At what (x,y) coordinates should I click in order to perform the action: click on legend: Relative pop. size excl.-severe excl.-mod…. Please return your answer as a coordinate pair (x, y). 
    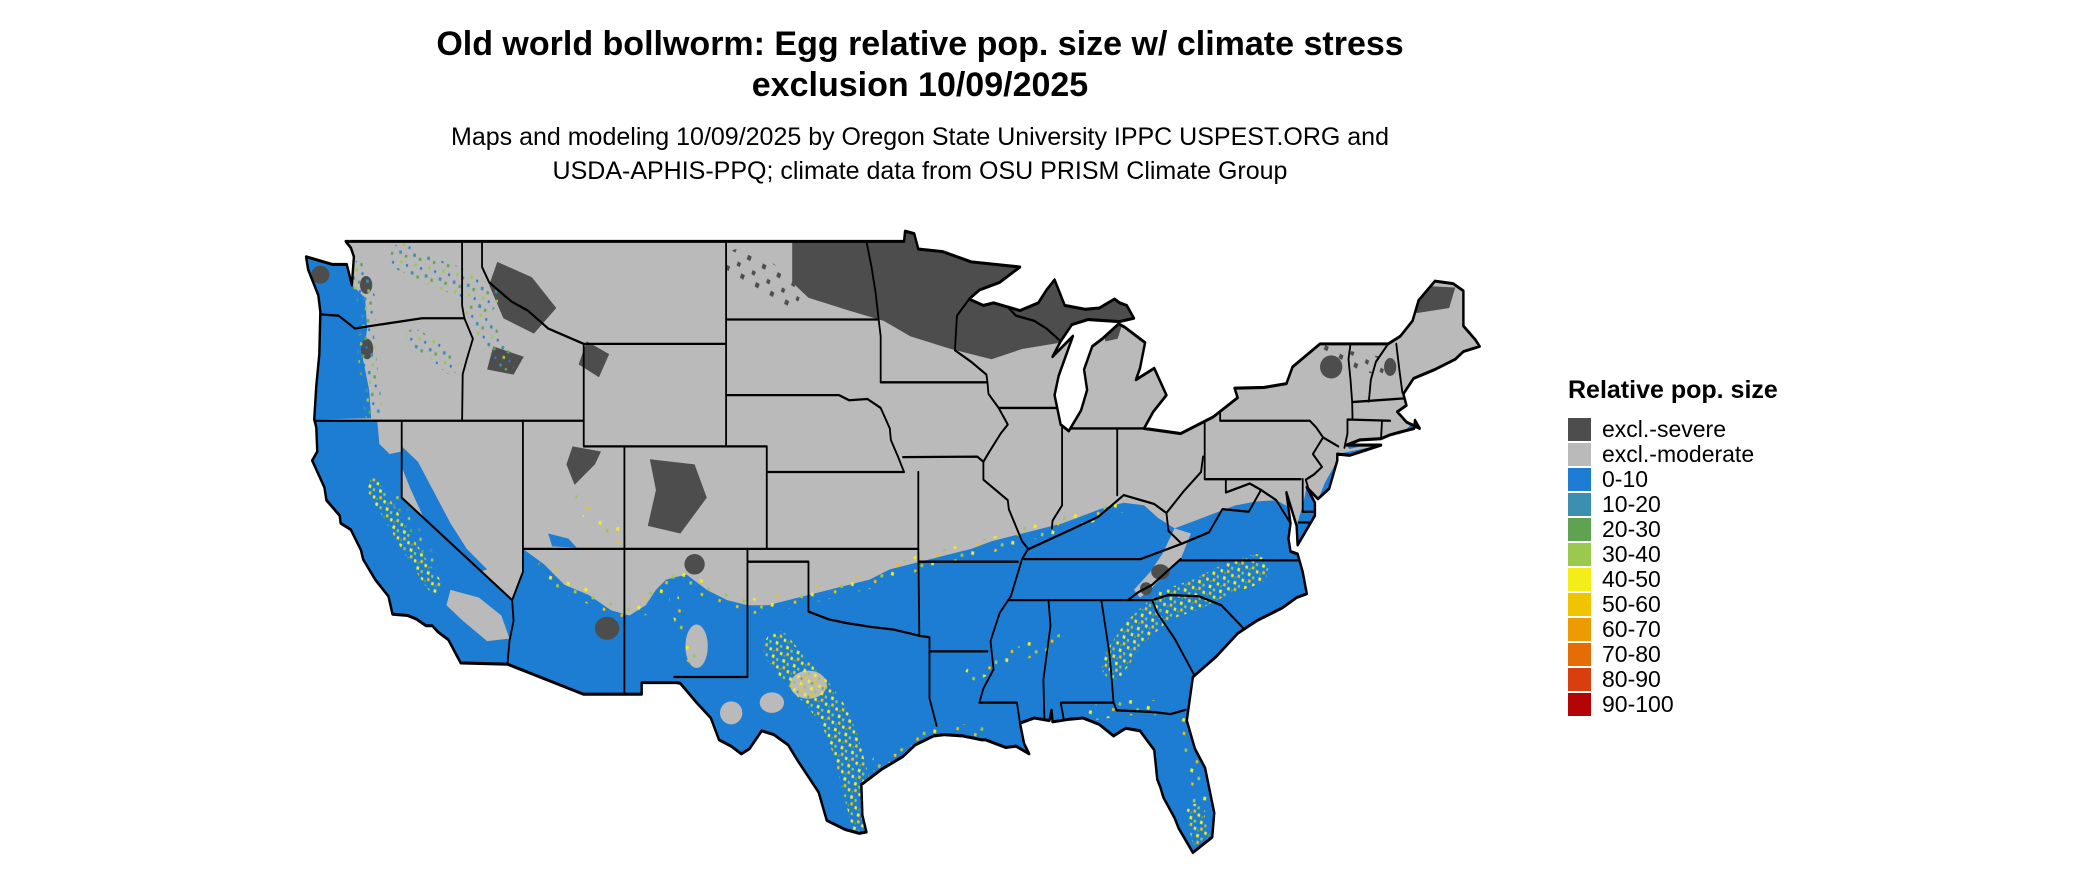
    Looking at the image, I should click on (1718, 546).